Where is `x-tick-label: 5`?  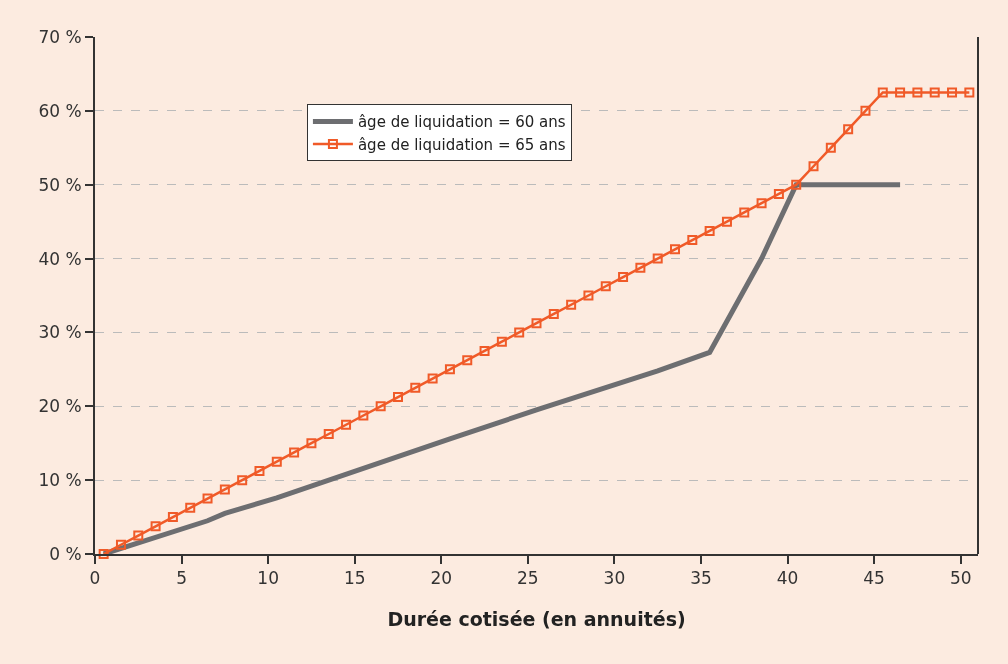 x-tick-label: 5 is located at coordinates (181, 578).